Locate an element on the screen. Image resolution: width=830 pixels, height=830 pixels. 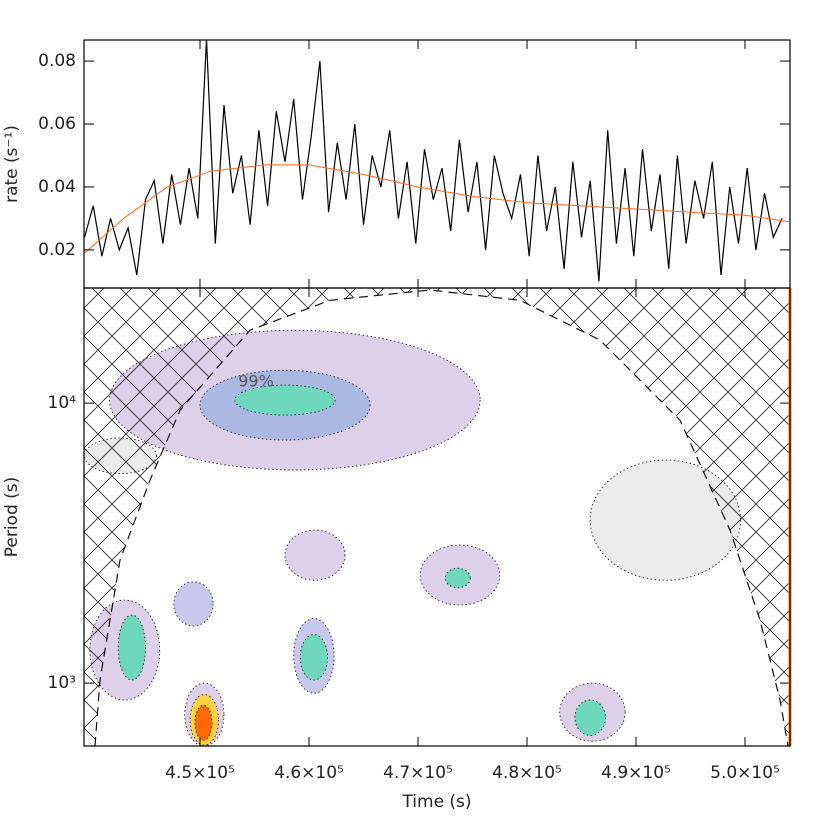
y-axis-title: Period (s) is located at coordinates (12, 517).